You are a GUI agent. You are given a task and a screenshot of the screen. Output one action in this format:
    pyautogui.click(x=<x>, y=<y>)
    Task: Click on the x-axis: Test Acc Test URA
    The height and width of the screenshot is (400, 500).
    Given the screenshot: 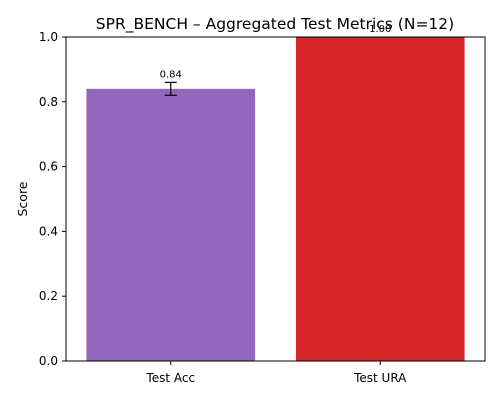 What is the action you would take?
    pyautogui.click(x=276, y=373)
    